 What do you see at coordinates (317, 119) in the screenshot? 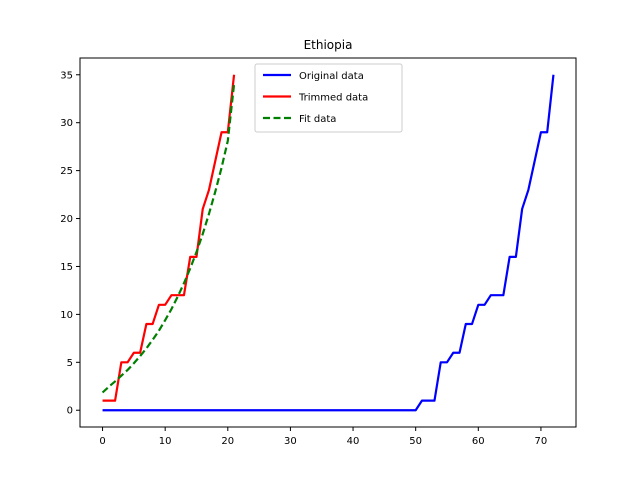
I see `legend-label: Fit data` at bounding box center [317, 119].